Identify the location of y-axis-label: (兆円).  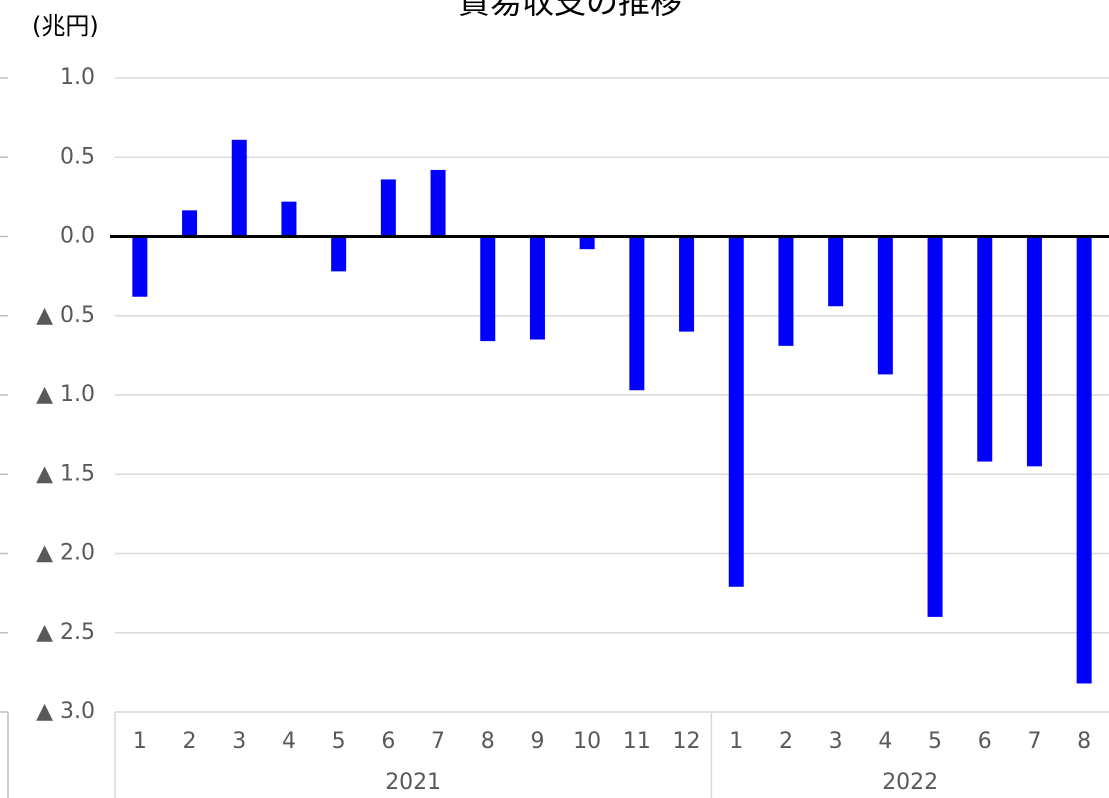
(65, 26).